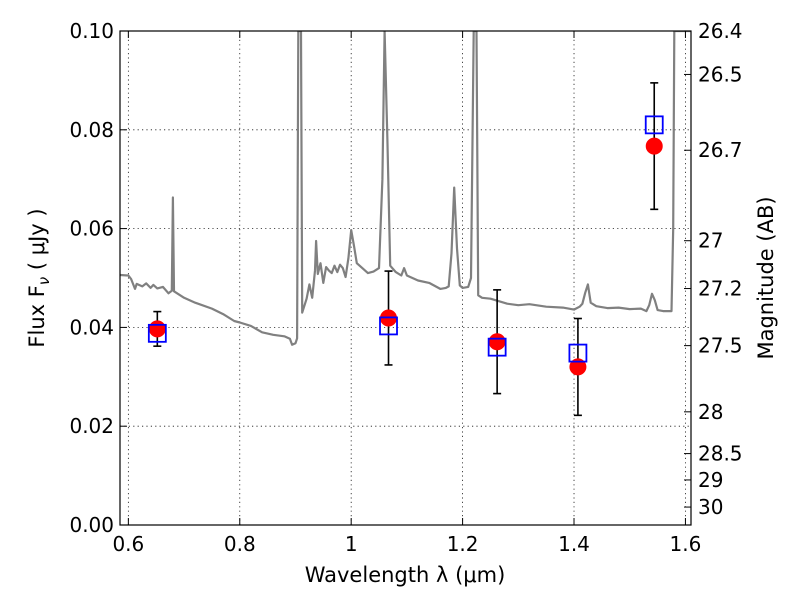 The image size is (800, 600). What do you see at coordinates (44, 281) in the screenshot?
I see `y-axis-title-sub: ν` at bounding box center [44, 281].